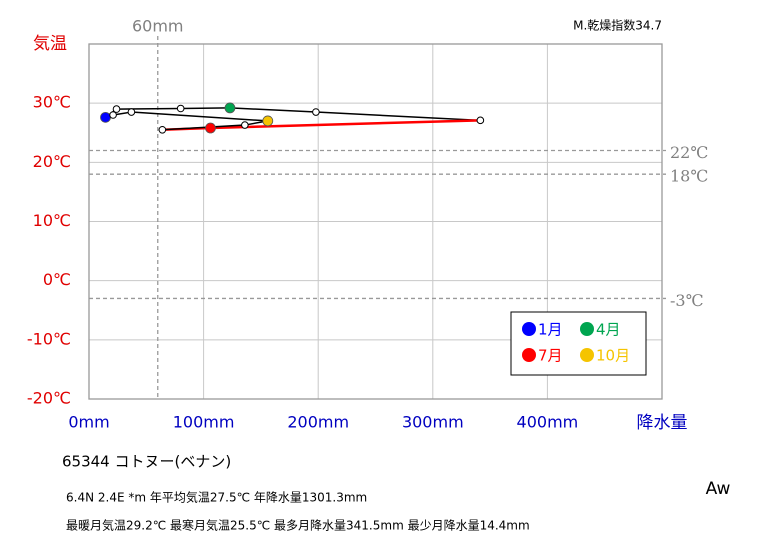 The width and height of the screenshot is (763, 545). Describe the element at coordinates (689, 152) in the screenshot. I see `reference-label: 22℃` at that location.